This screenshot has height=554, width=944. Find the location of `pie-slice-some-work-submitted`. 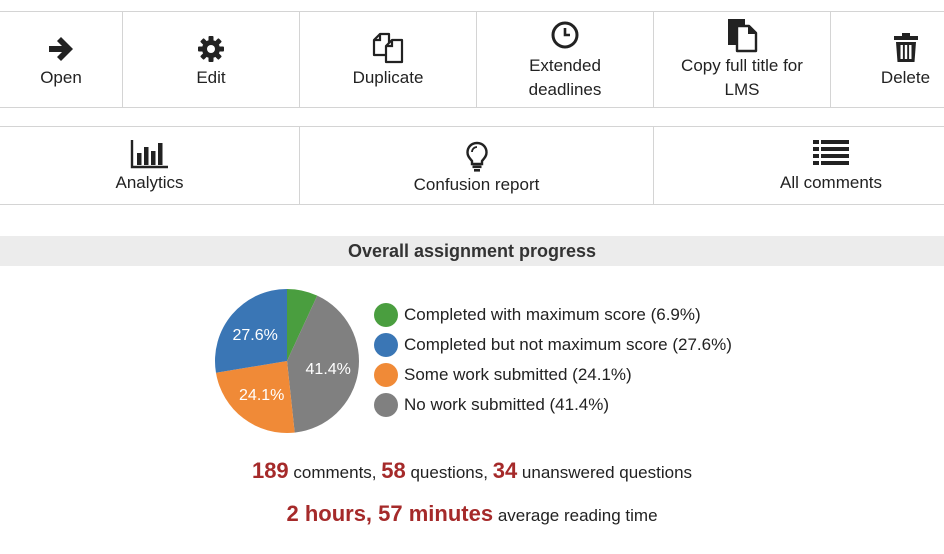

pie-slice-some-work-submitted is located at coordinates (255, 397).